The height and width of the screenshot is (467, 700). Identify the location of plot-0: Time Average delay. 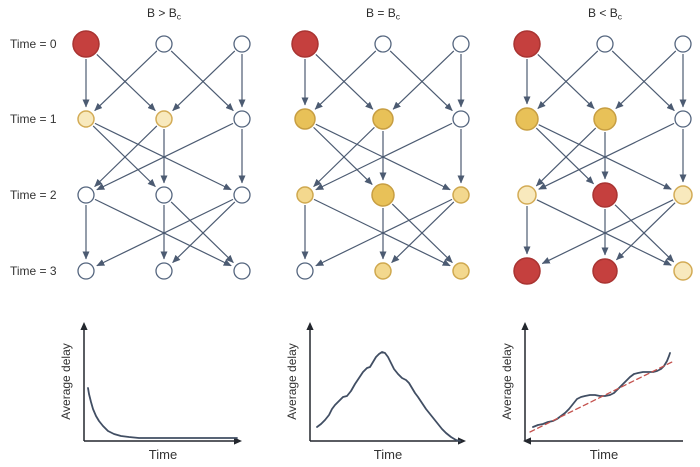
(150, 392).